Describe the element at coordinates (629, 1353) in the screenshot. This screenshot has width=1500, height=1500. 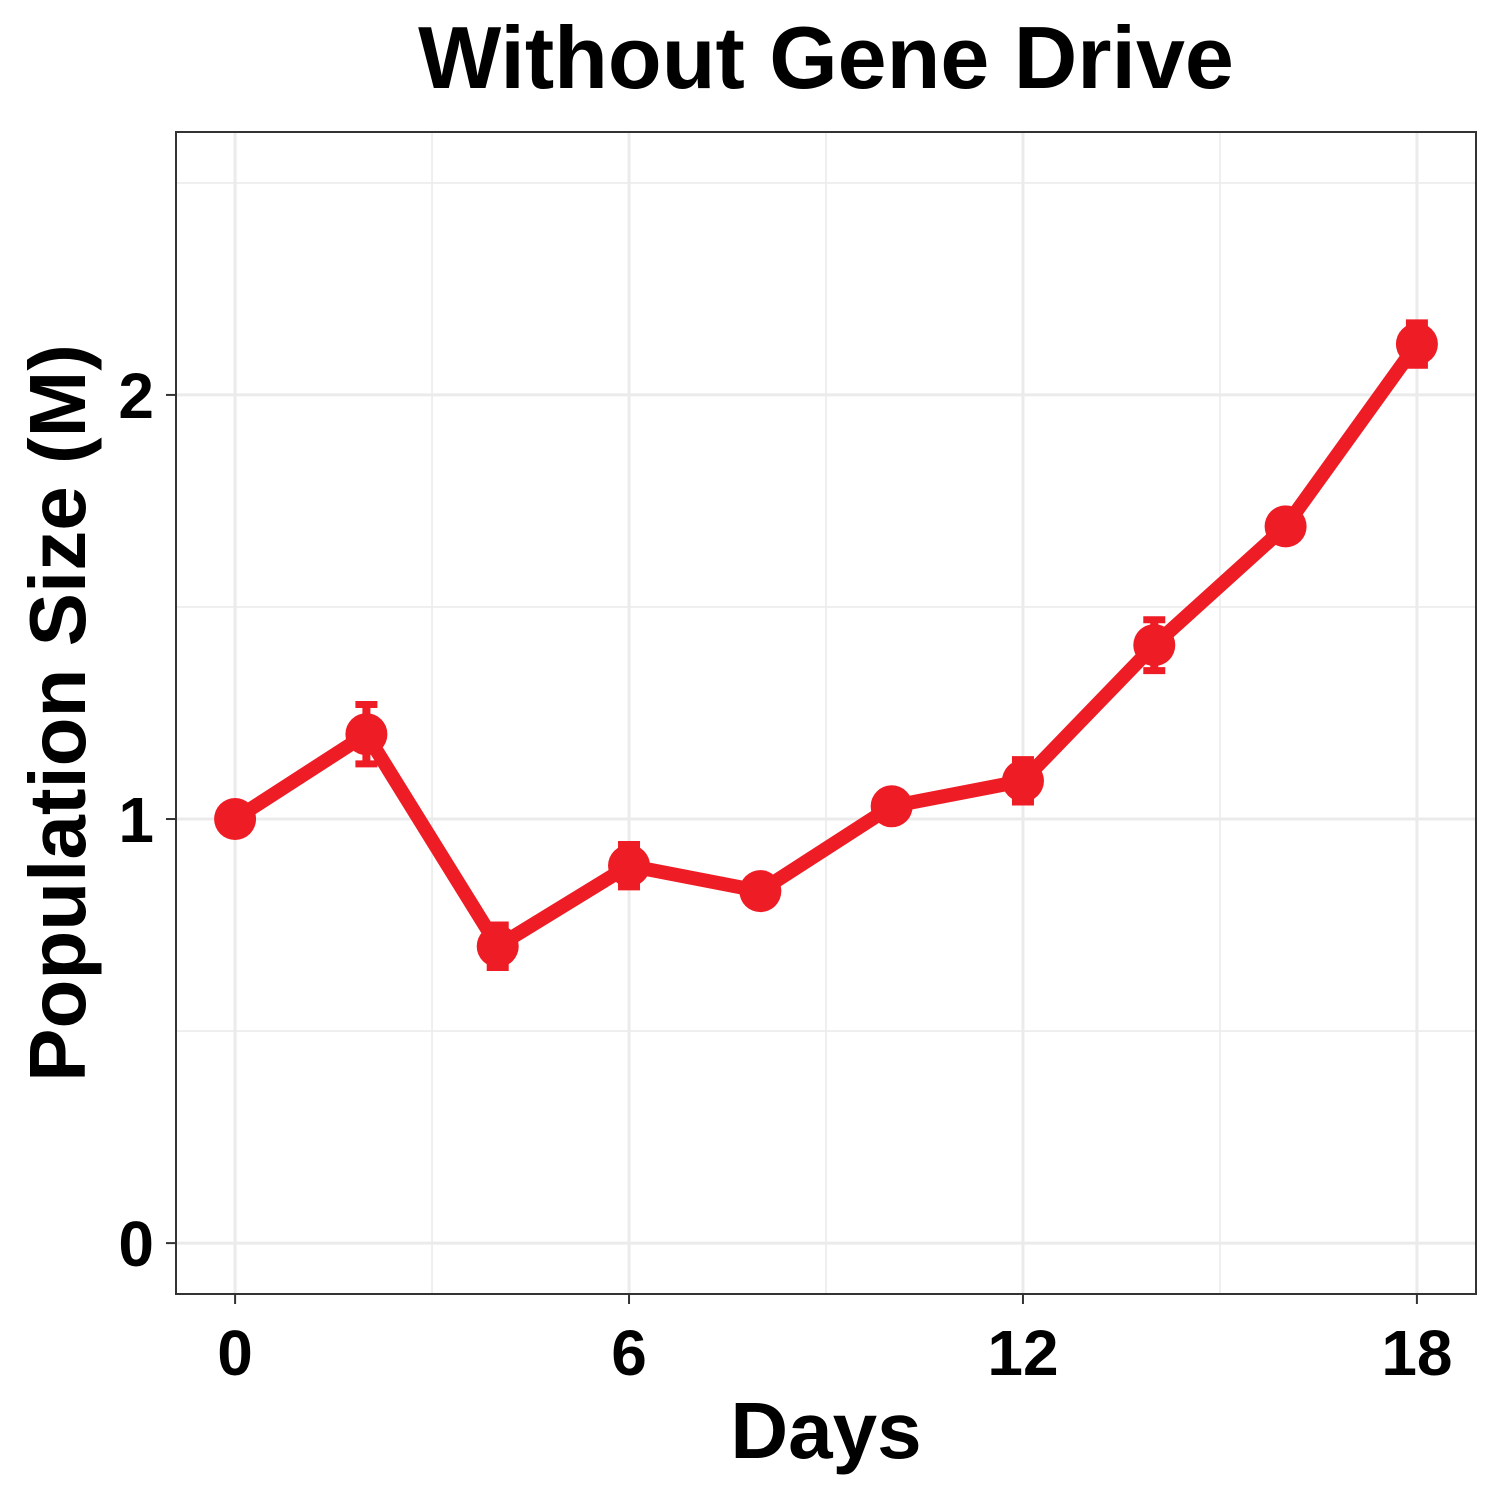
I see `x-tick-label: 6` at that location.